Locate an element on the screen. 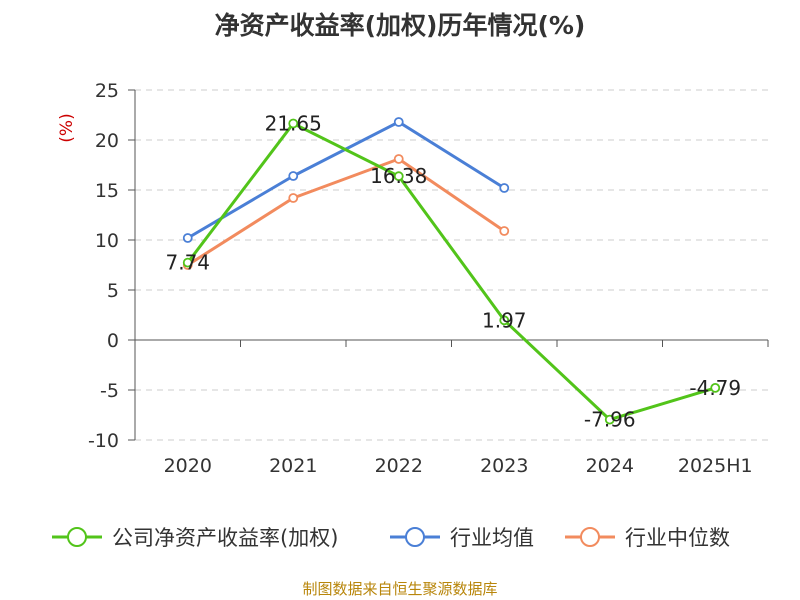 The height and width of the screenshot is (600, 800). series-line is located at coordinates (346, 212).